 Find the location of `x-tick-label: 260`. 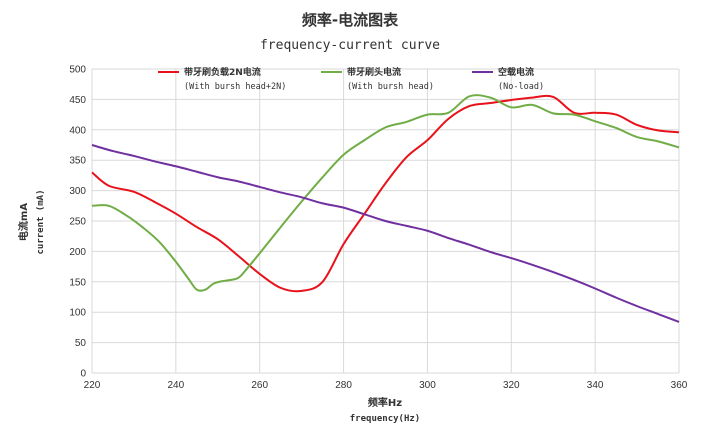

x-tick-label: 260 is located at coordinates (259, 385).